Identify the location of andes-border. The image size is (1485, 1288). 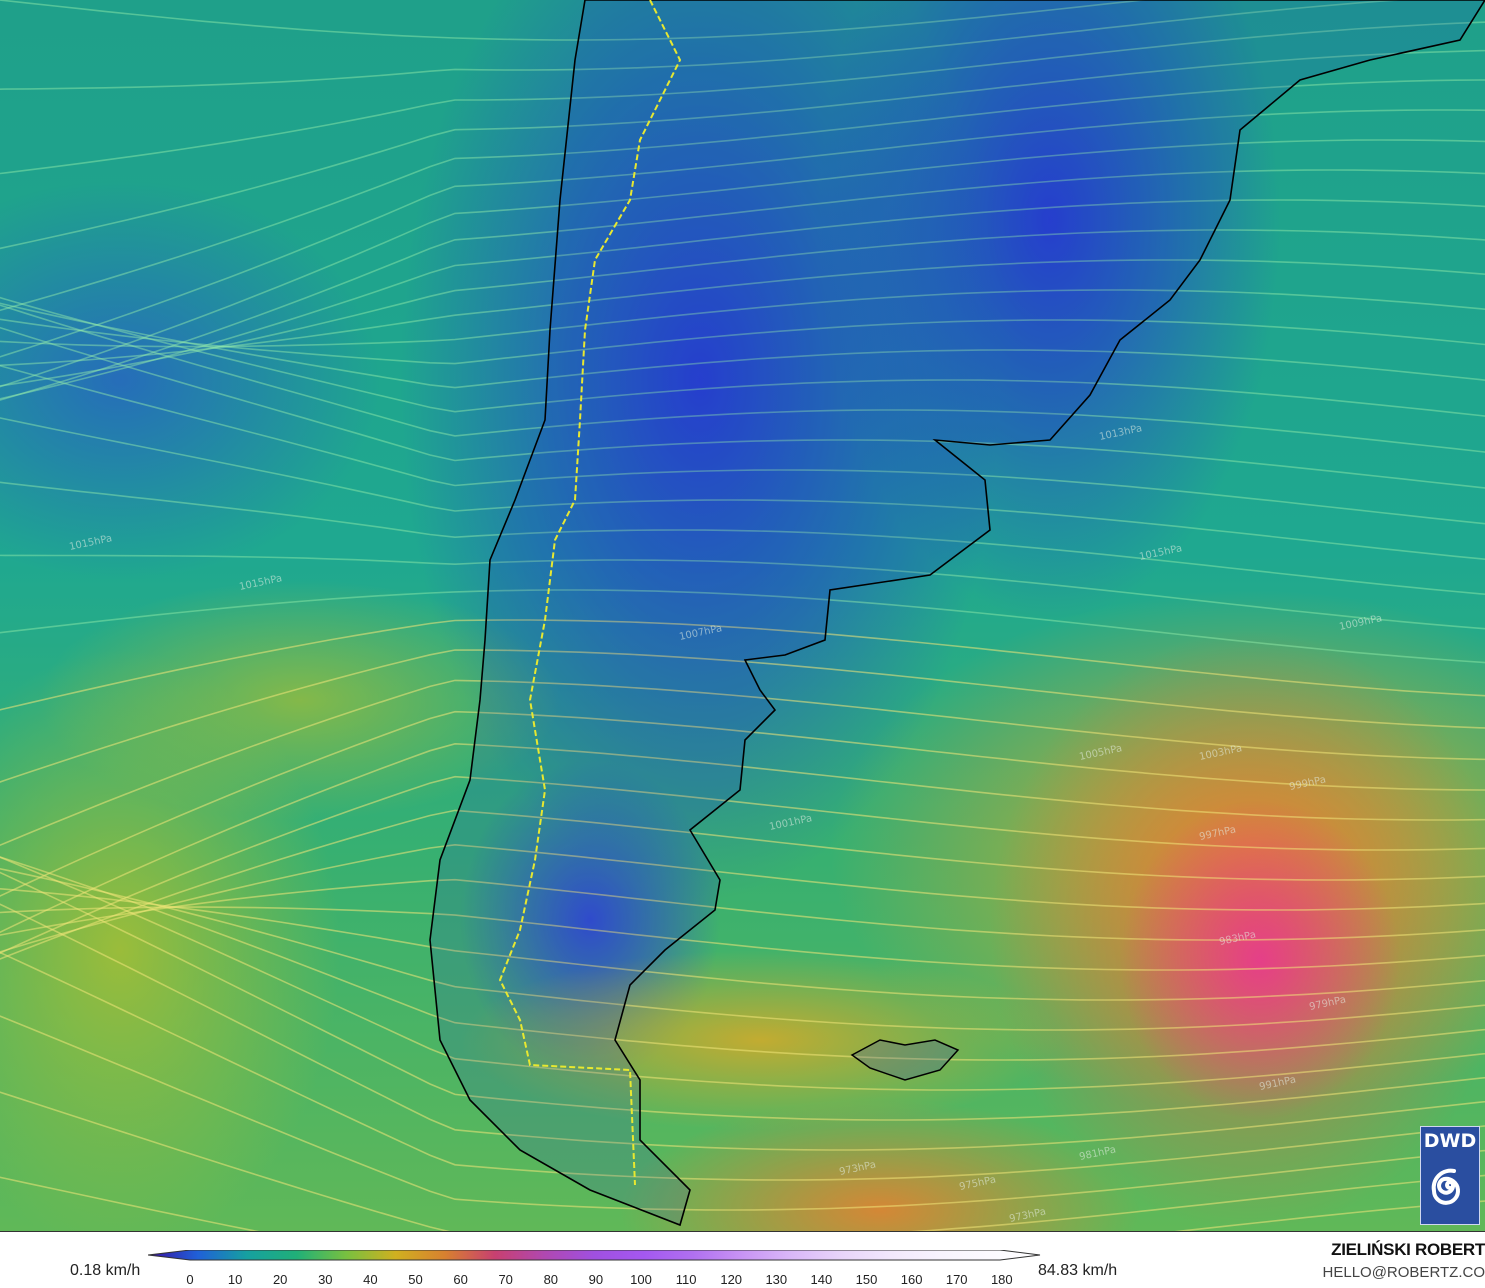
(590, 593).